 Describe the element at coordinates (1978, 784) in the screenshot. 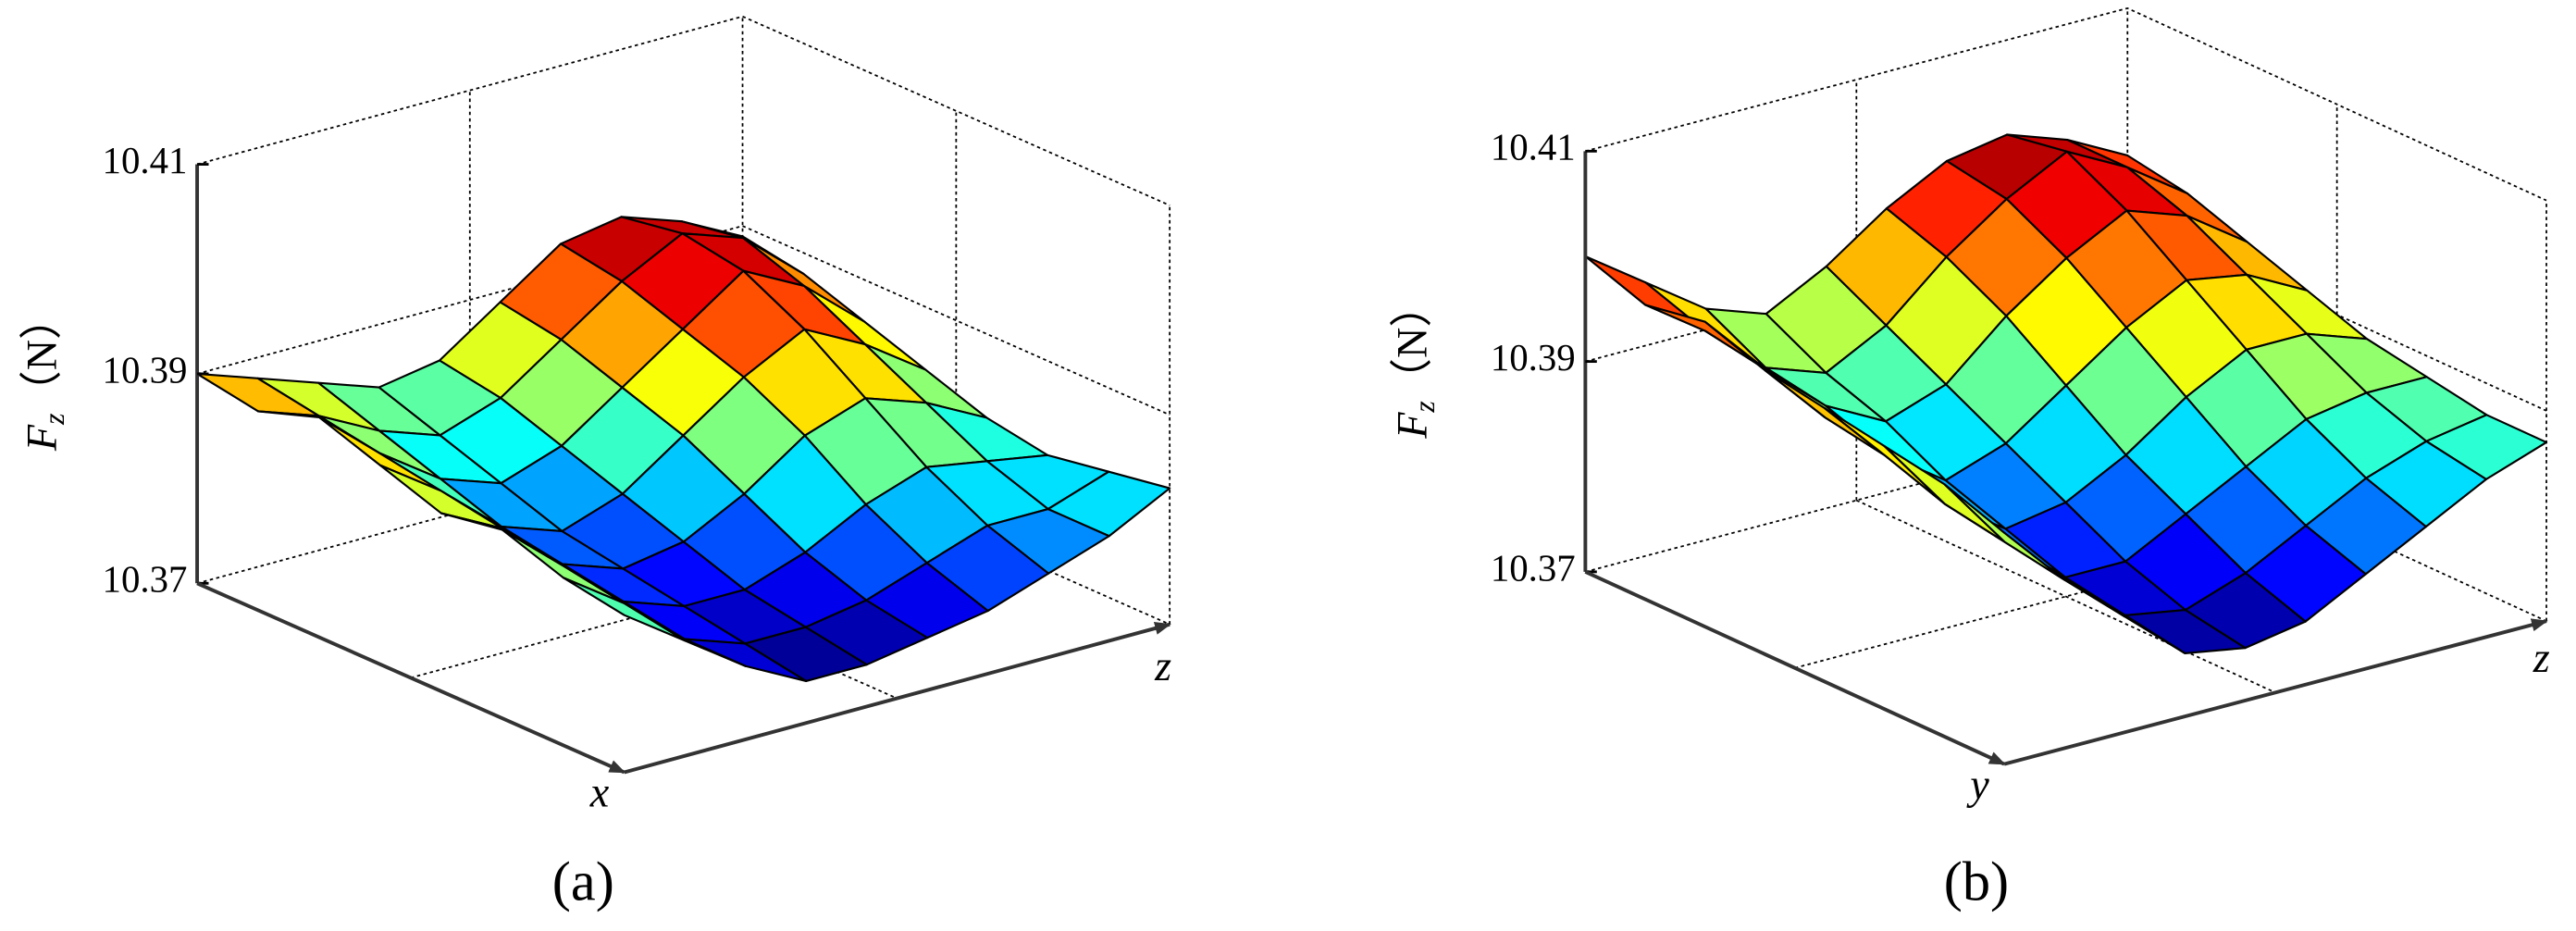

I see `x-axis-label: y` at that location.